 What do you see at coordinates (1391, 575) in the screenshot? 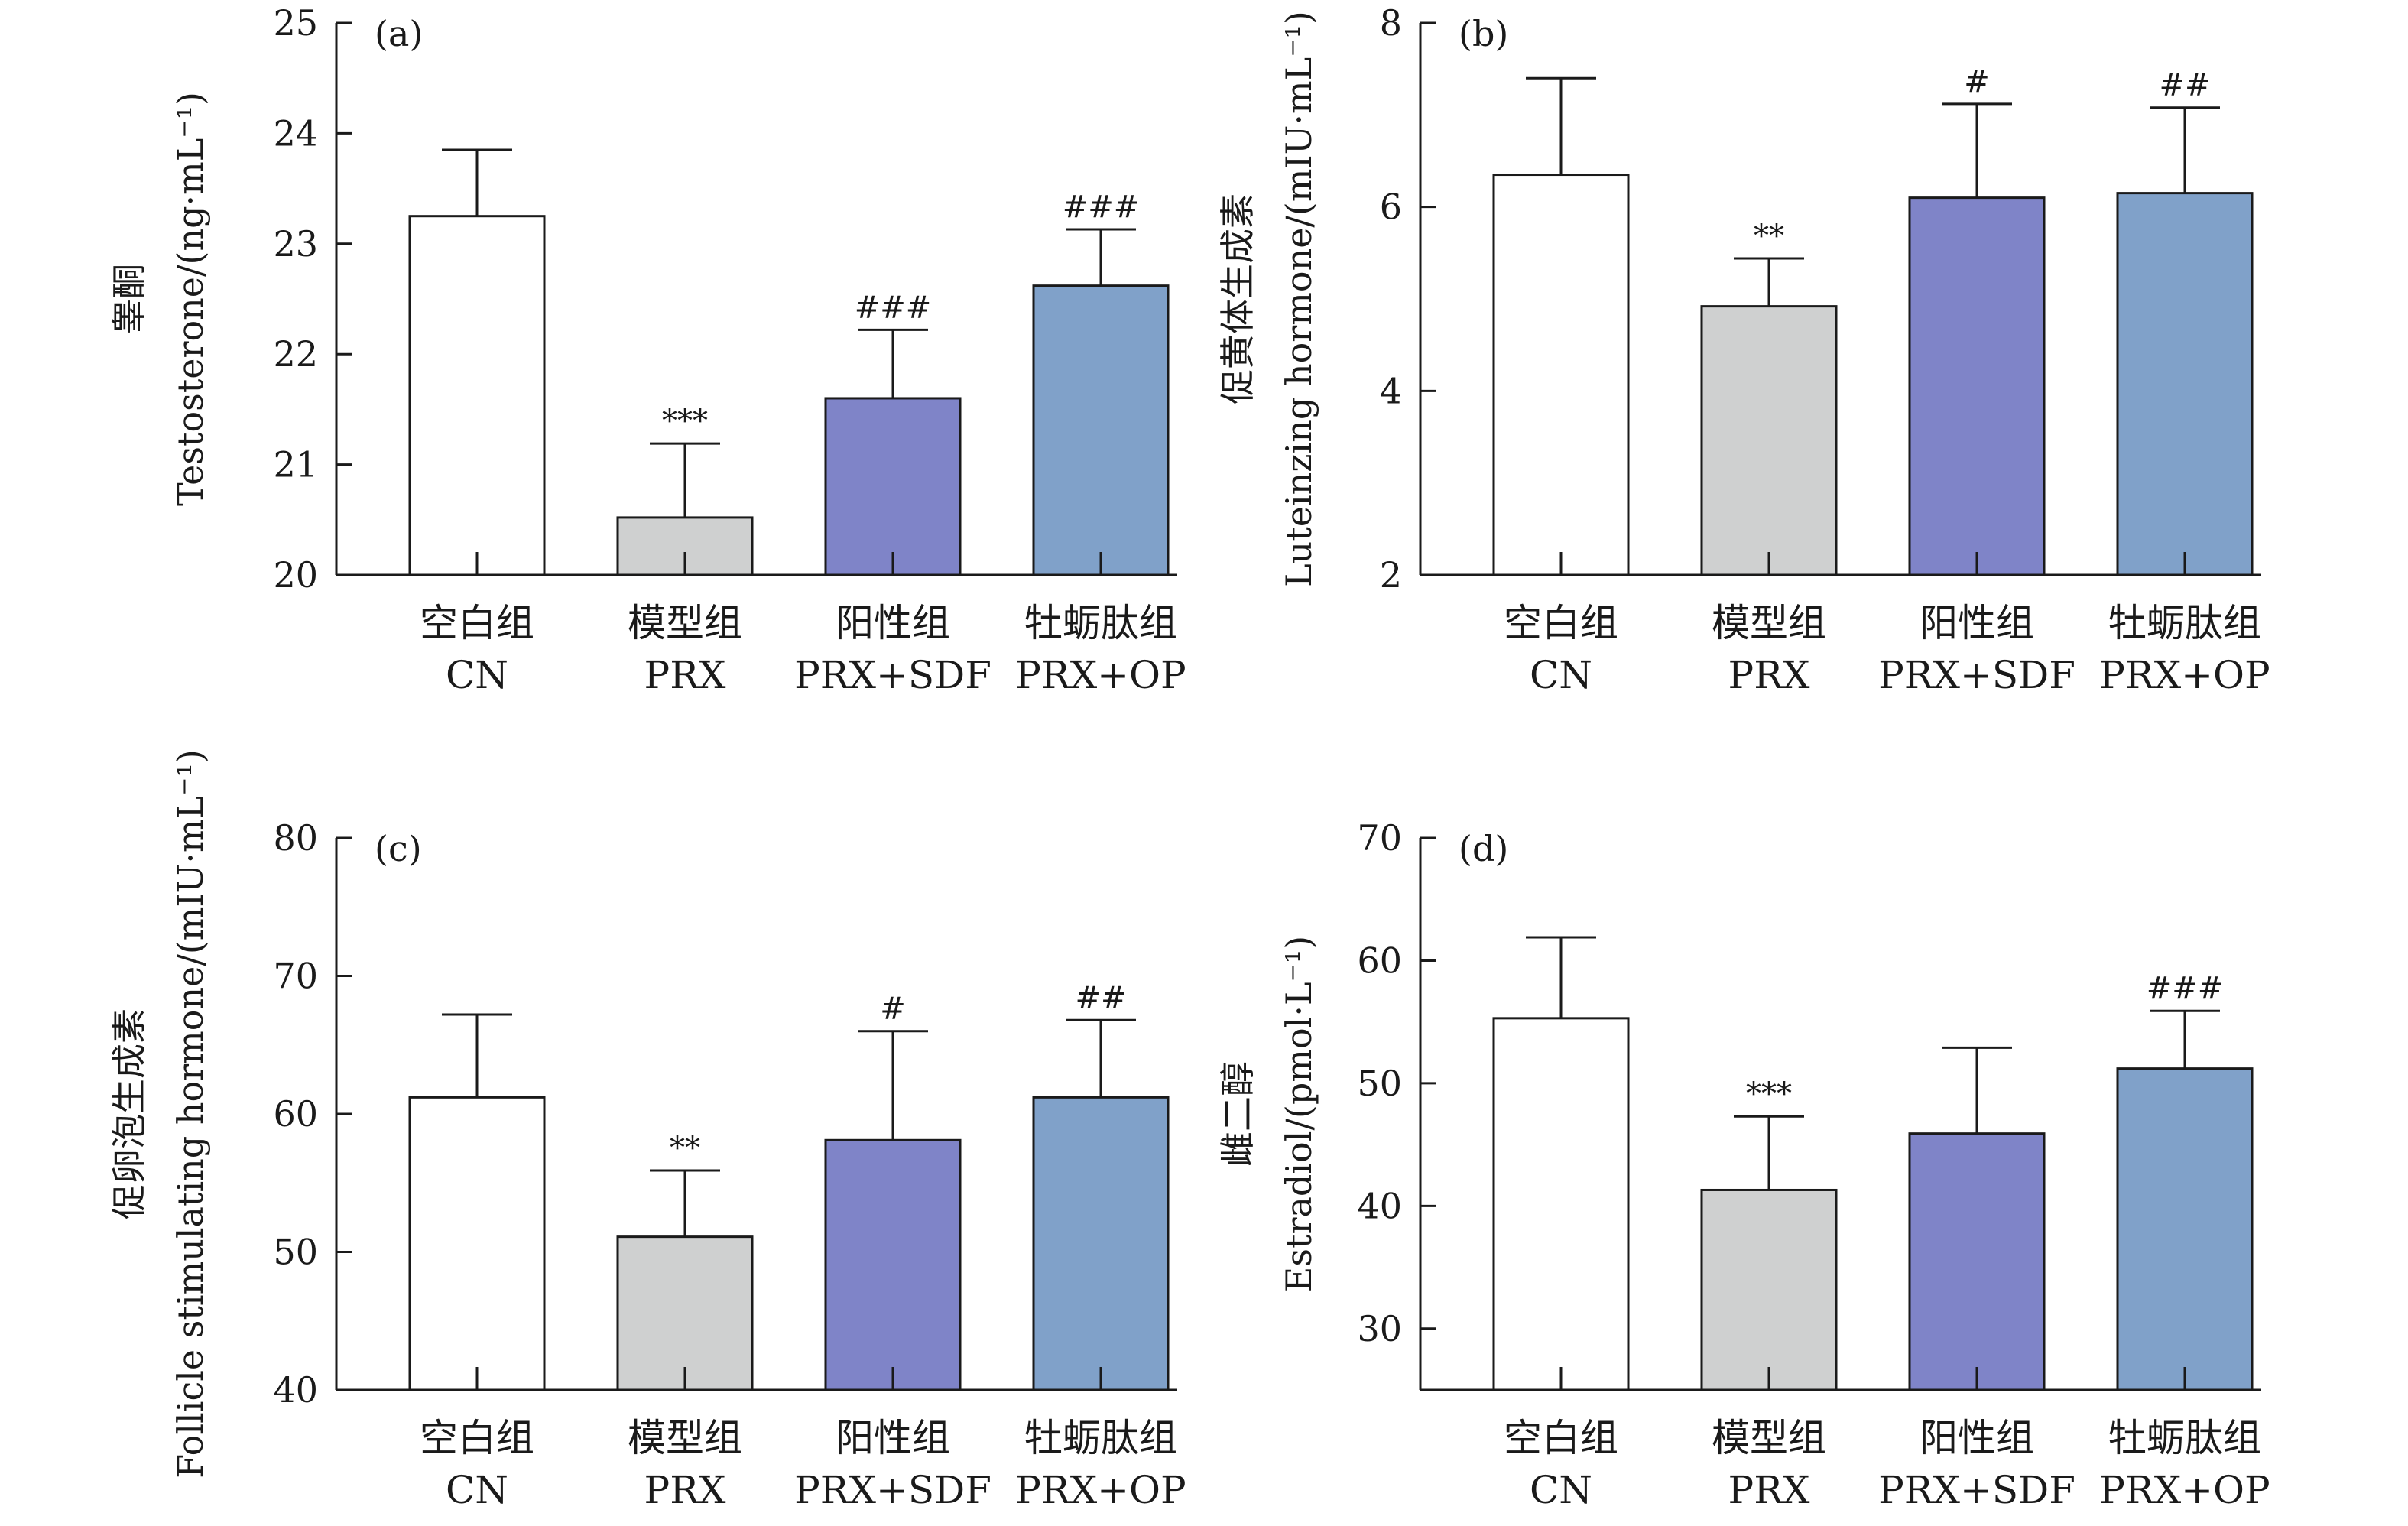
I see `y-tick-label: 2` at bounding box center [1391, 575].